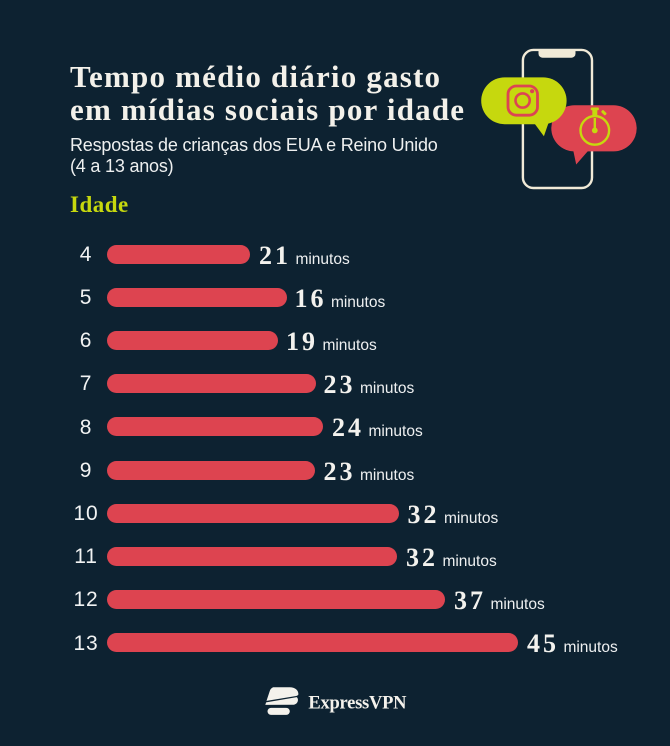 Image resolution: width=670 pixels, height=746 pixels. What do you see at coordinates (357, 703) in the screenshot?
I see `svg-text: ExpressVPN` at bounding box center [357, 703].